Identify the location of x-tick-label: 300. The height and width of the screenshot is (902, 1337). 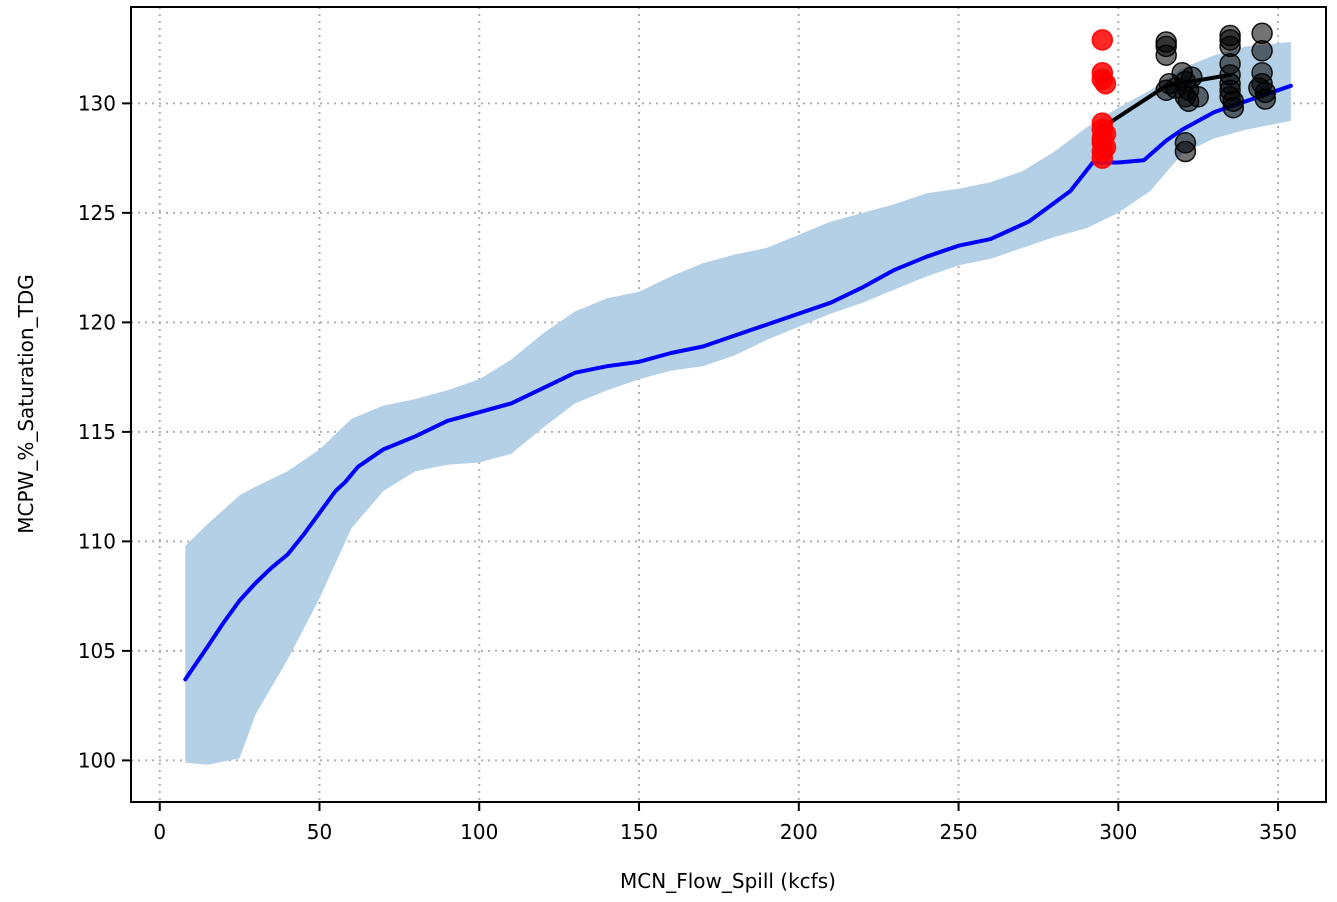
(1118, 832).